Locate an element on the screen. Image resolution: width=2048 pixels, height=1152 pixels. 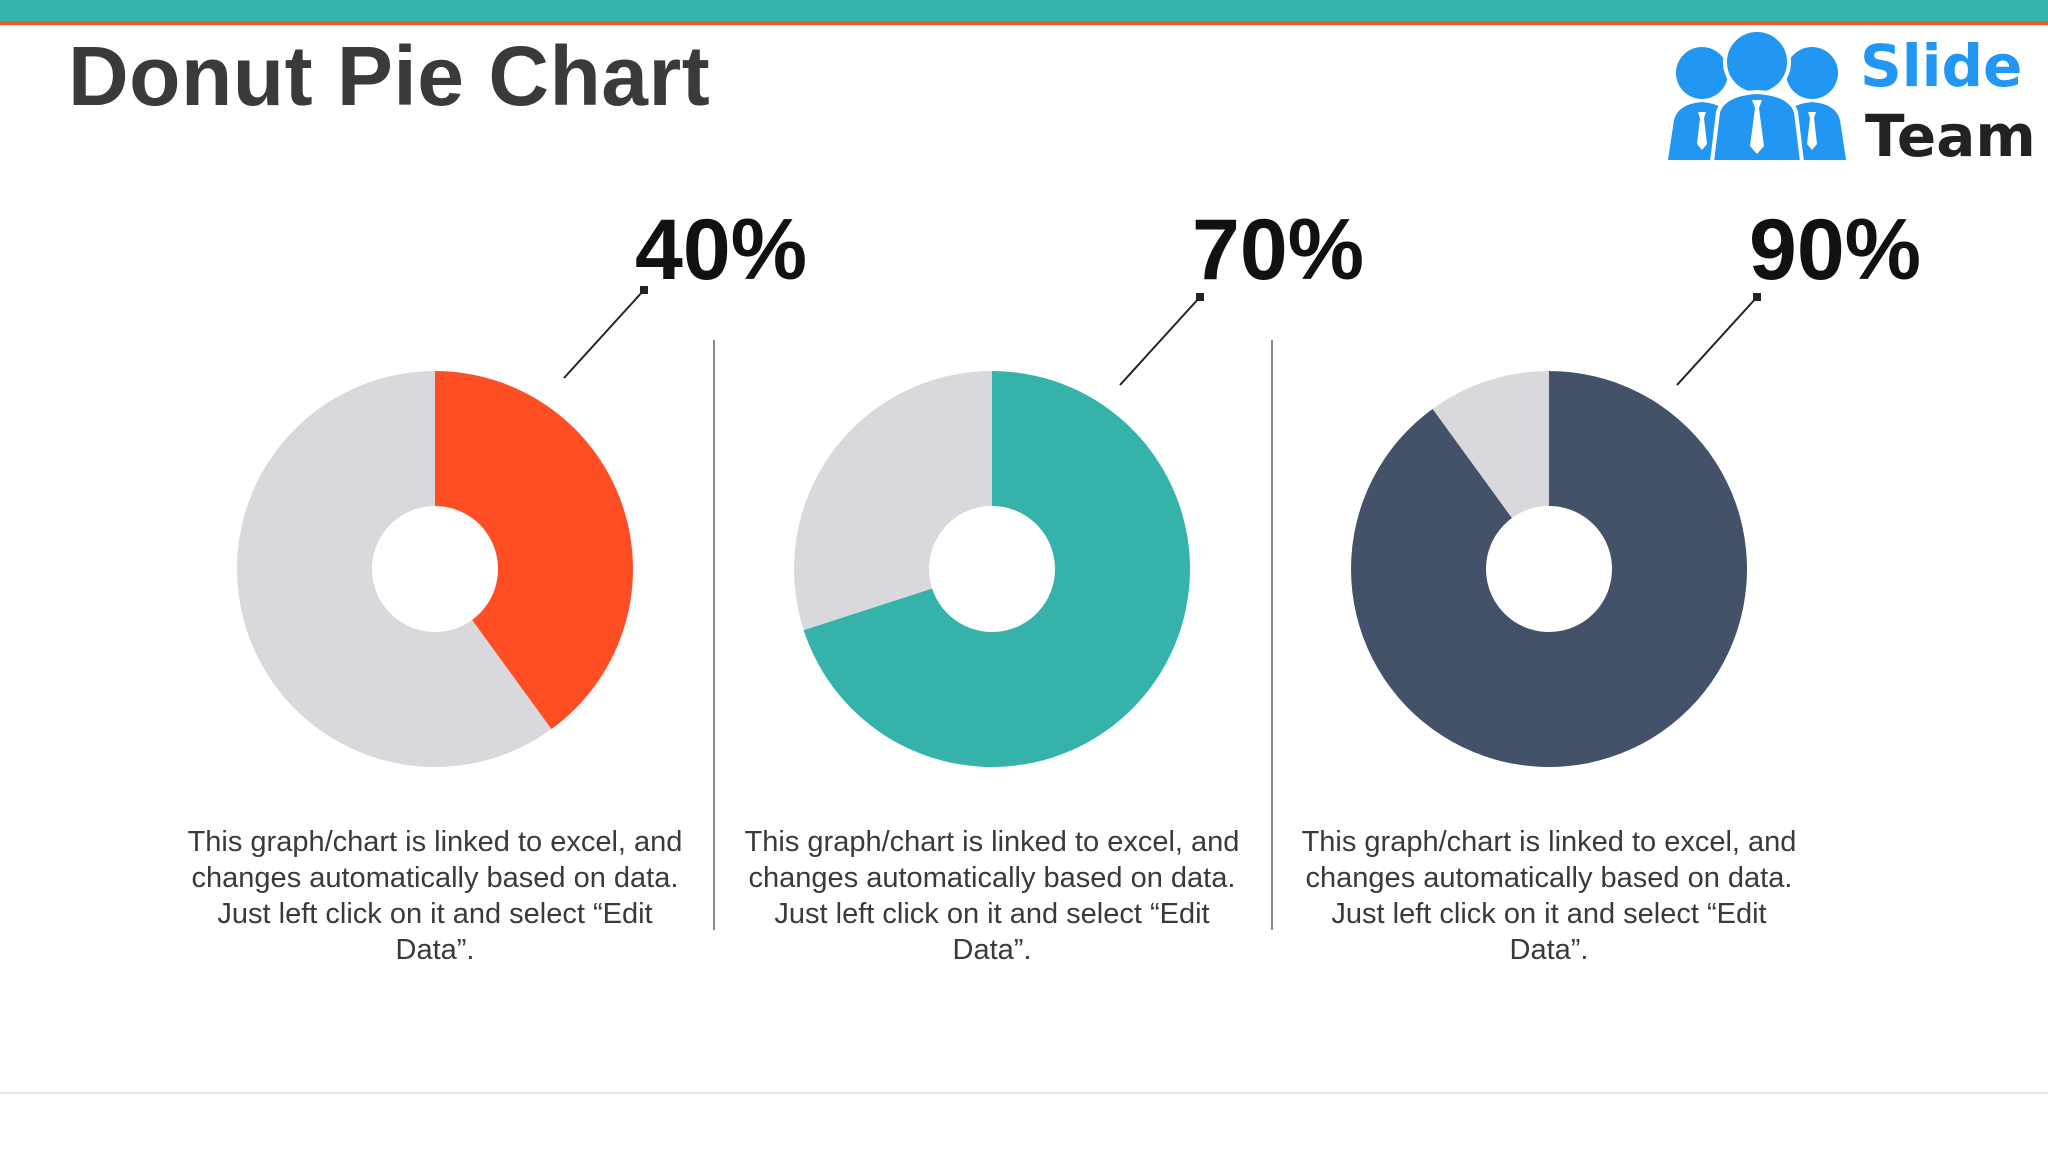
chart-2-percent-label: 70% is located at coordinates (1278, 250).